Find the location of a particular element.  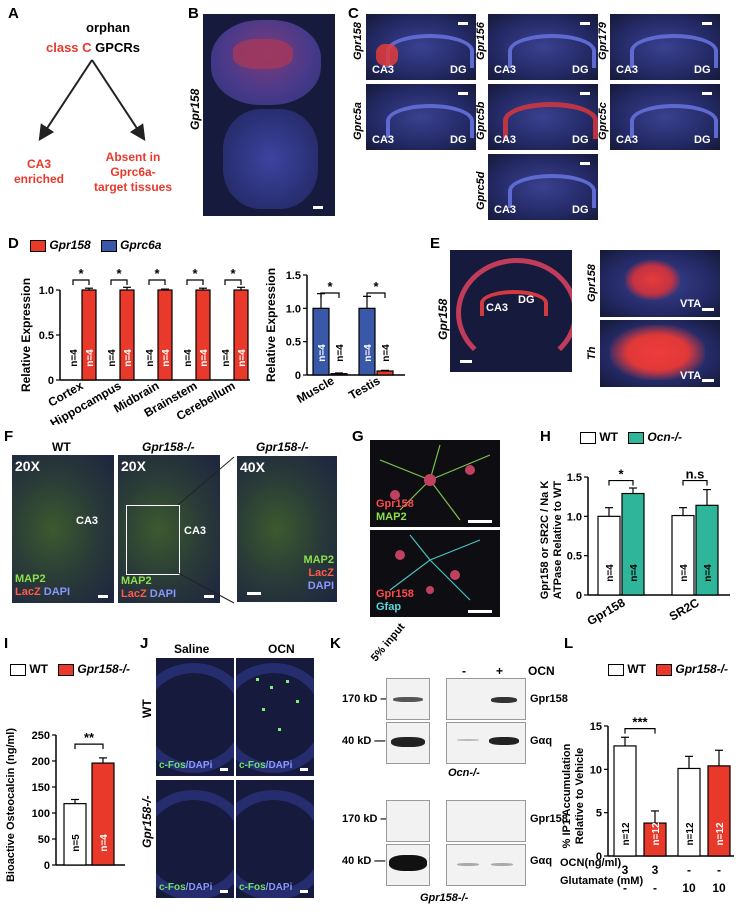

c-gene-label: Gpr179 is located at coordinates (603, 41).